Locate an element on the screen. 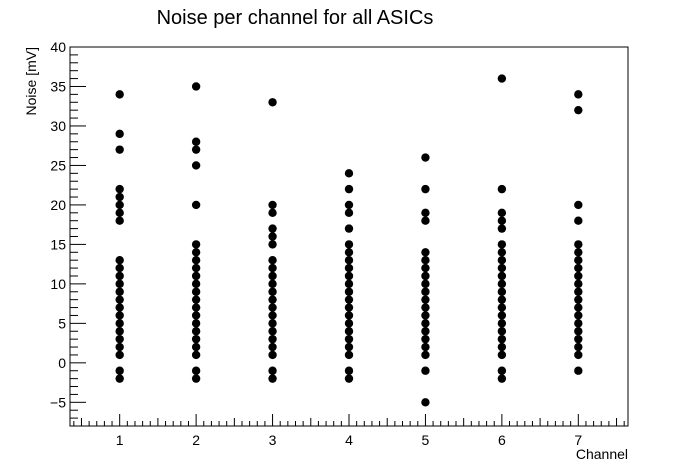  x-tick-label: 4 is located at coordinates (349, 440).